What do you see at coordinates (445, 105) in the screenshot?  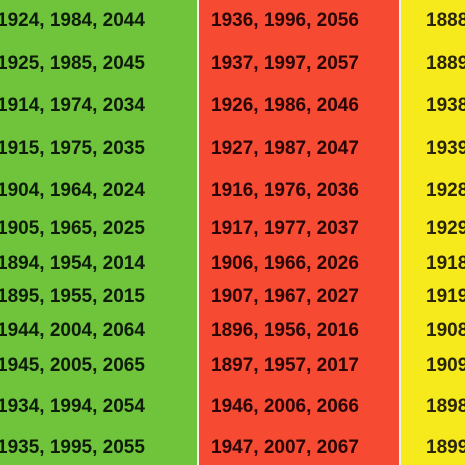 I see `year-row: 1938` at bounding box center [445, 105].